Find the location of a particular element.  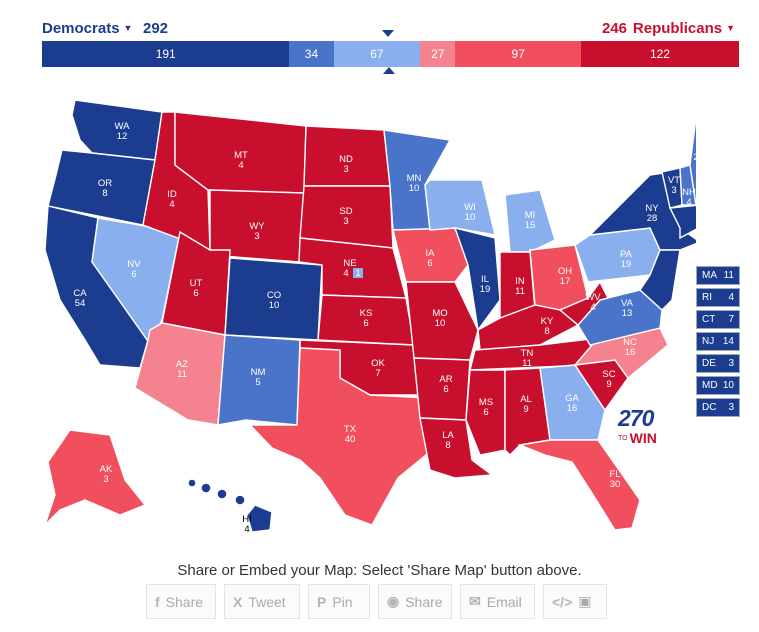

bar-segment-likely-dem: 34 is located at coordinates (311, 54).